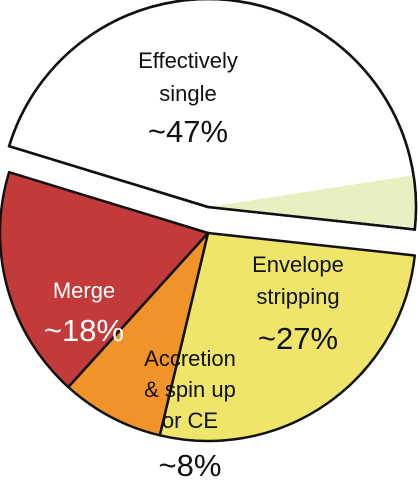 Image resolution: width=418 pixels, height=491 pixels. What do you see at coordinates (298, 264) in the screenshot?
I see `slice-label-envelope-stripping: Envelope` at bounding box center [298, 264].